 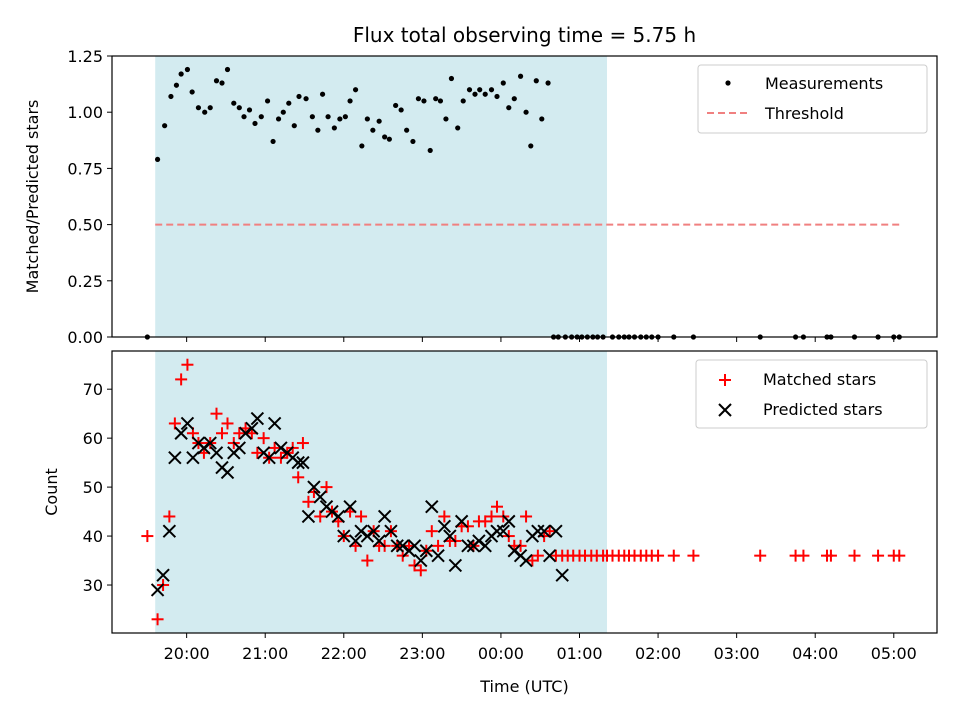 What do you see at coordinates (85, 337) in the screenshot?
I see `top-y-tick-label: 0.00` at bounding box center [85, 337].